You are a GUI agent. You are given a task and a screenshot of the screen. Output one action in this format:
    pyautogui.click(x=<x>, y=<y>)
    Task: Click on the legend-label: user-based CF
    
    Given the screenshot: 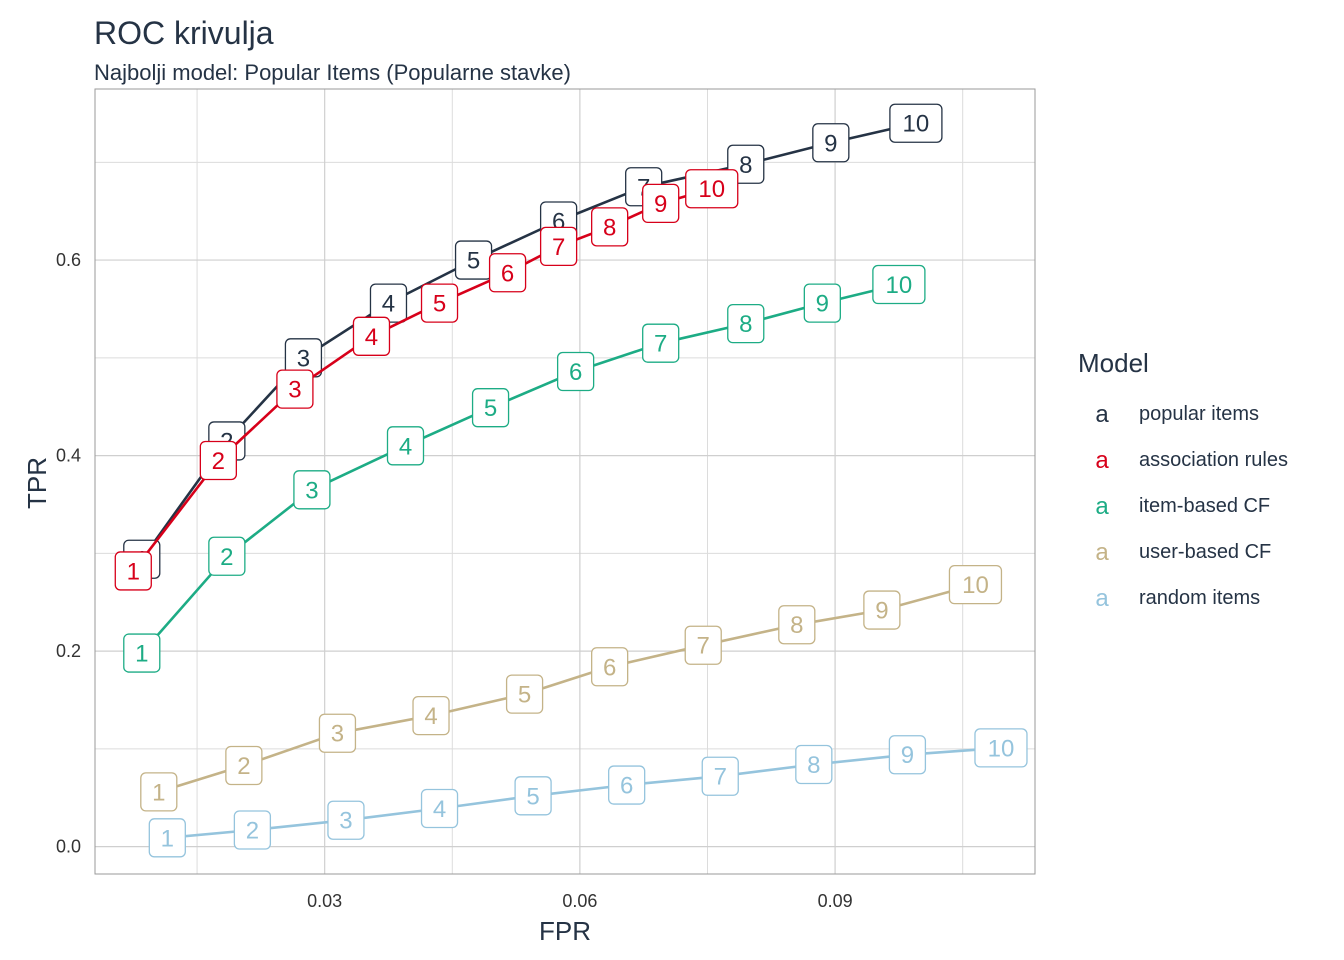 What is the action you would take?
    pyautogui.click(x=1205, y=552)
    